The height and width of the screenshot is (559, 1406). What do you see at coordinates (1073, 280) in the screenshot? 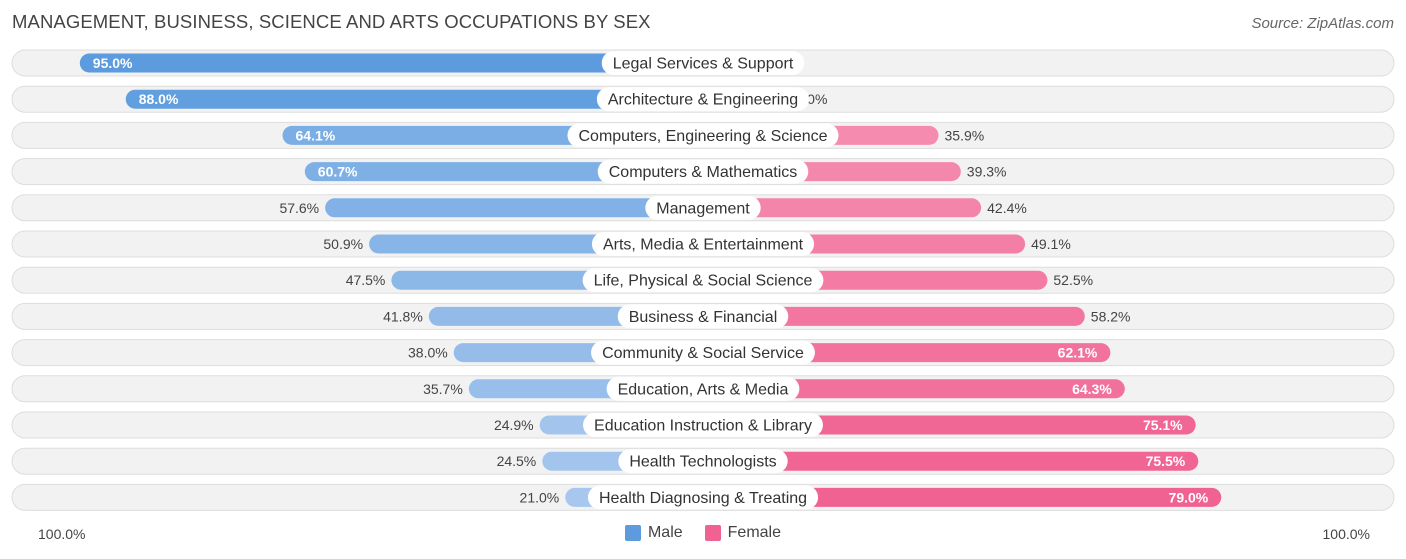
I see `female-value-label: 52.5%` at bounding box center [1073, 280].